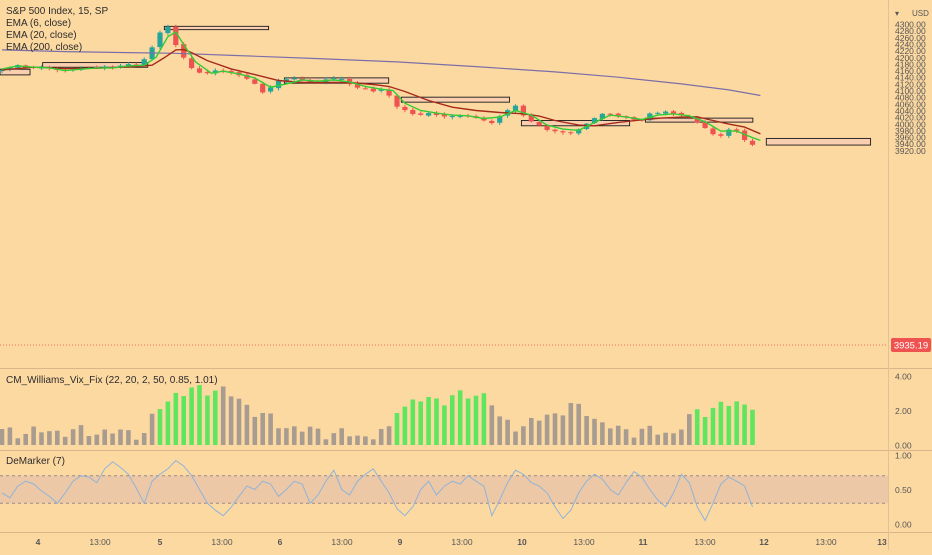  What do you see at coordinates (377, 415) in the screenshot?
I see `vix-bars-layer` at bounding box center [377, 415].